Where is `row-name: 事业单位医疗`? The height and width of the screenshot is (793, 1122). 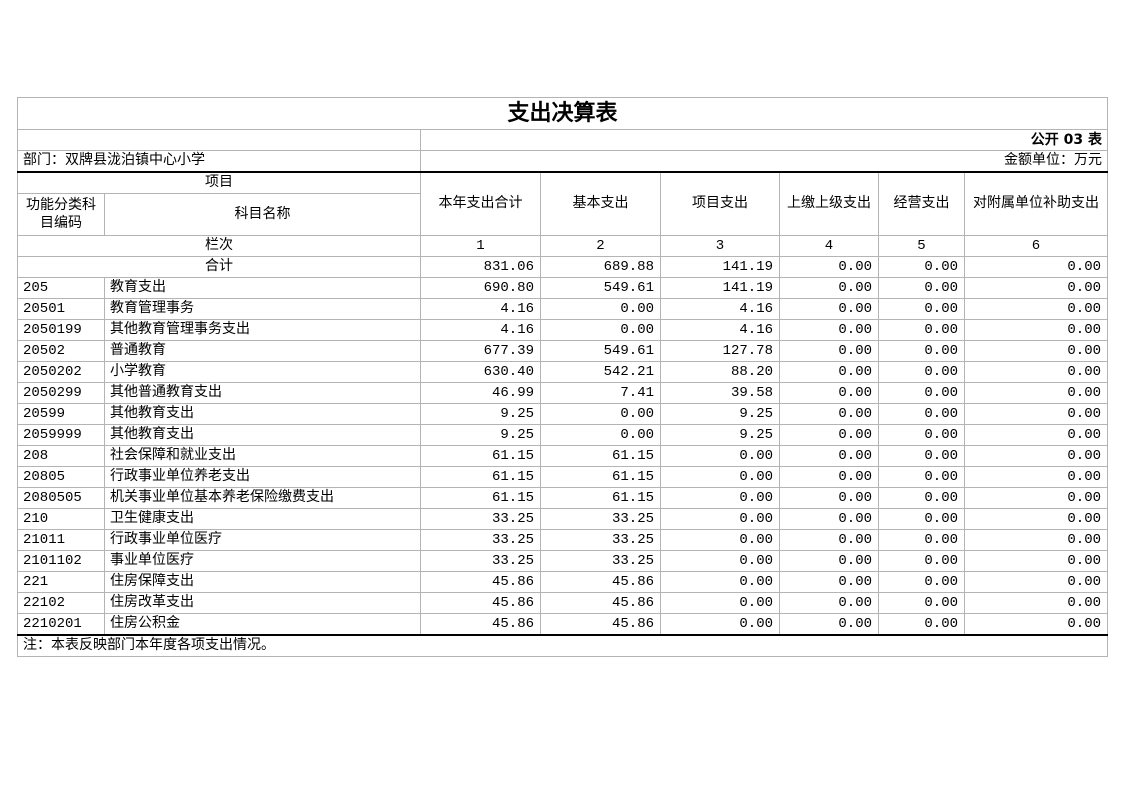
row-name: 事业单位医疗 is located at coordinates (262, 561).